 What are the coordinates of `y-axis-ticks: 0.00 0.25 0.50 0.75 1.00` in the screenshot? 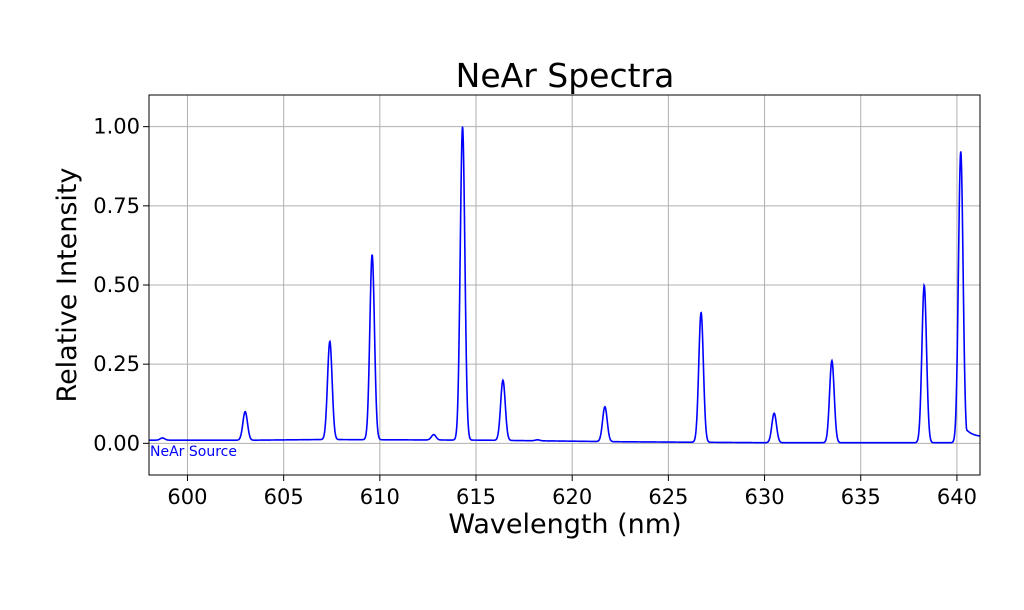 It's located at (121, 285).